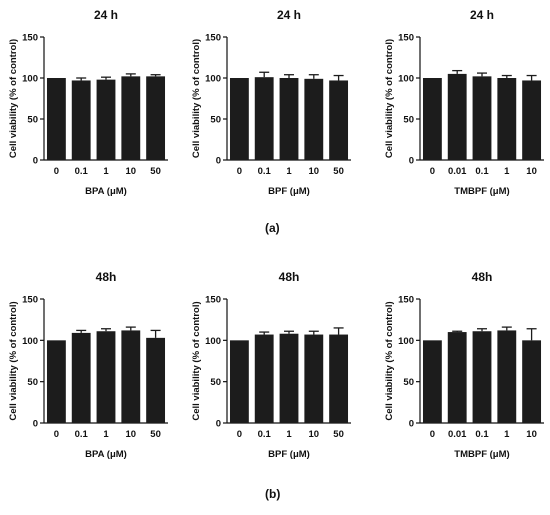  What do you see at coordinates (273, 494) in the screenshot?
I see `row-label-b: (b)` at bounding box center [273, 494].